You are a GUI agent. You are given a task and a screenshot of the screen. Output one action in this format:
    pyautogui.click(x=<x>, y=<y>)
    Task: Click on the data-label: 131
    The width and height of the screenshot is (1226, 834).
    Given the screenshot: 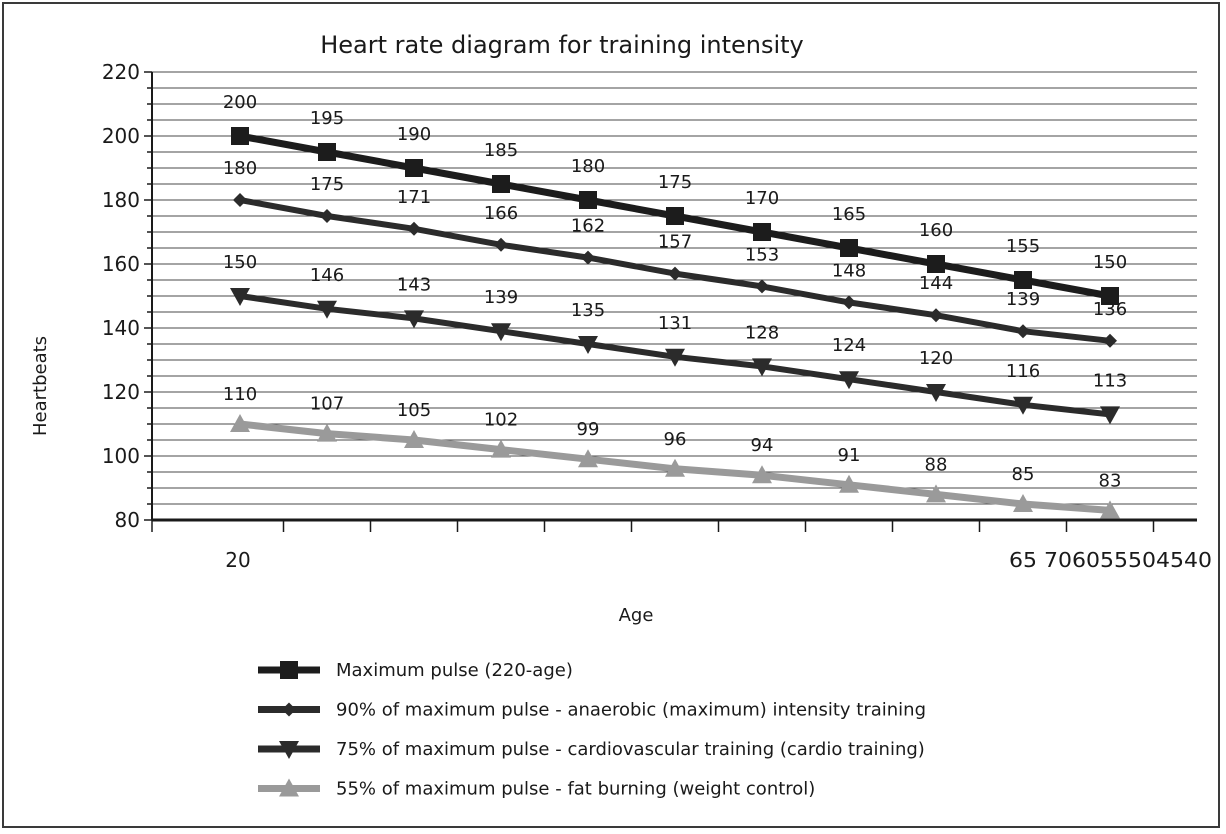 What is the action you would take?
    pyautogui.click(x=675, y=323)
    